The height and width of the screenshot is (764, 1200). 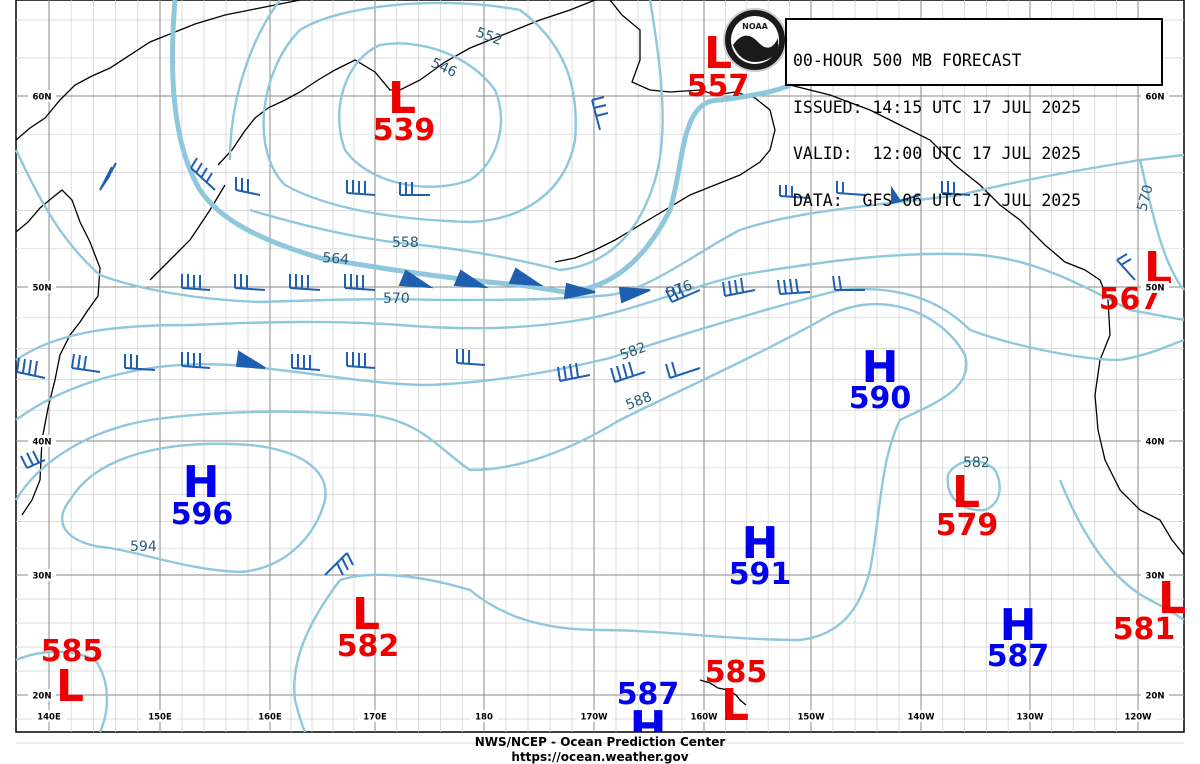 I want to click on contour-label: 570, so click(x=1145, y=198).